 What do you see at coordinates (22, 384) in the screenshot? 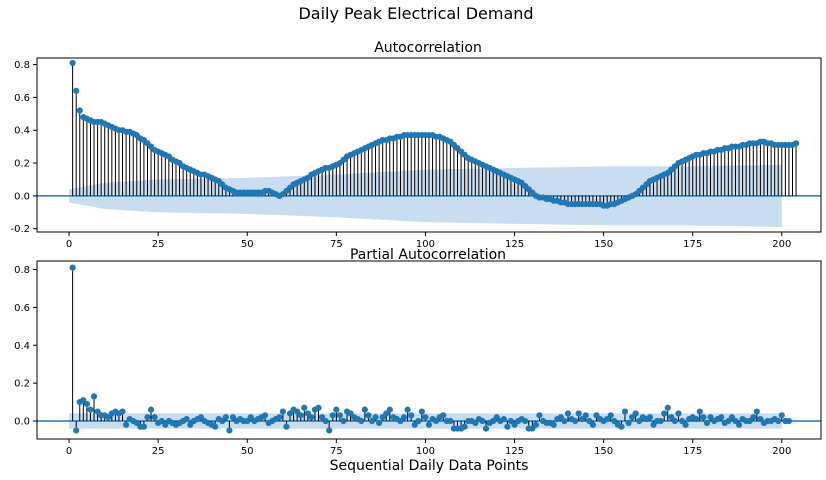
I see `pacf-ytick-label: 0.2` at bounding box center [22, 384].